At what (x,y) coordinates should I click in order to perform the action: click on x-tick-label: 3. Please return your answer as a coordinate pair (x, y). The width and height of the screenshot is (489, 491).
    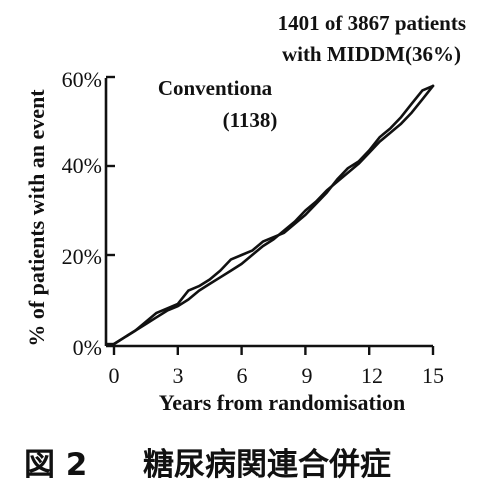
    Looking at the image, I should click on (178, 375).